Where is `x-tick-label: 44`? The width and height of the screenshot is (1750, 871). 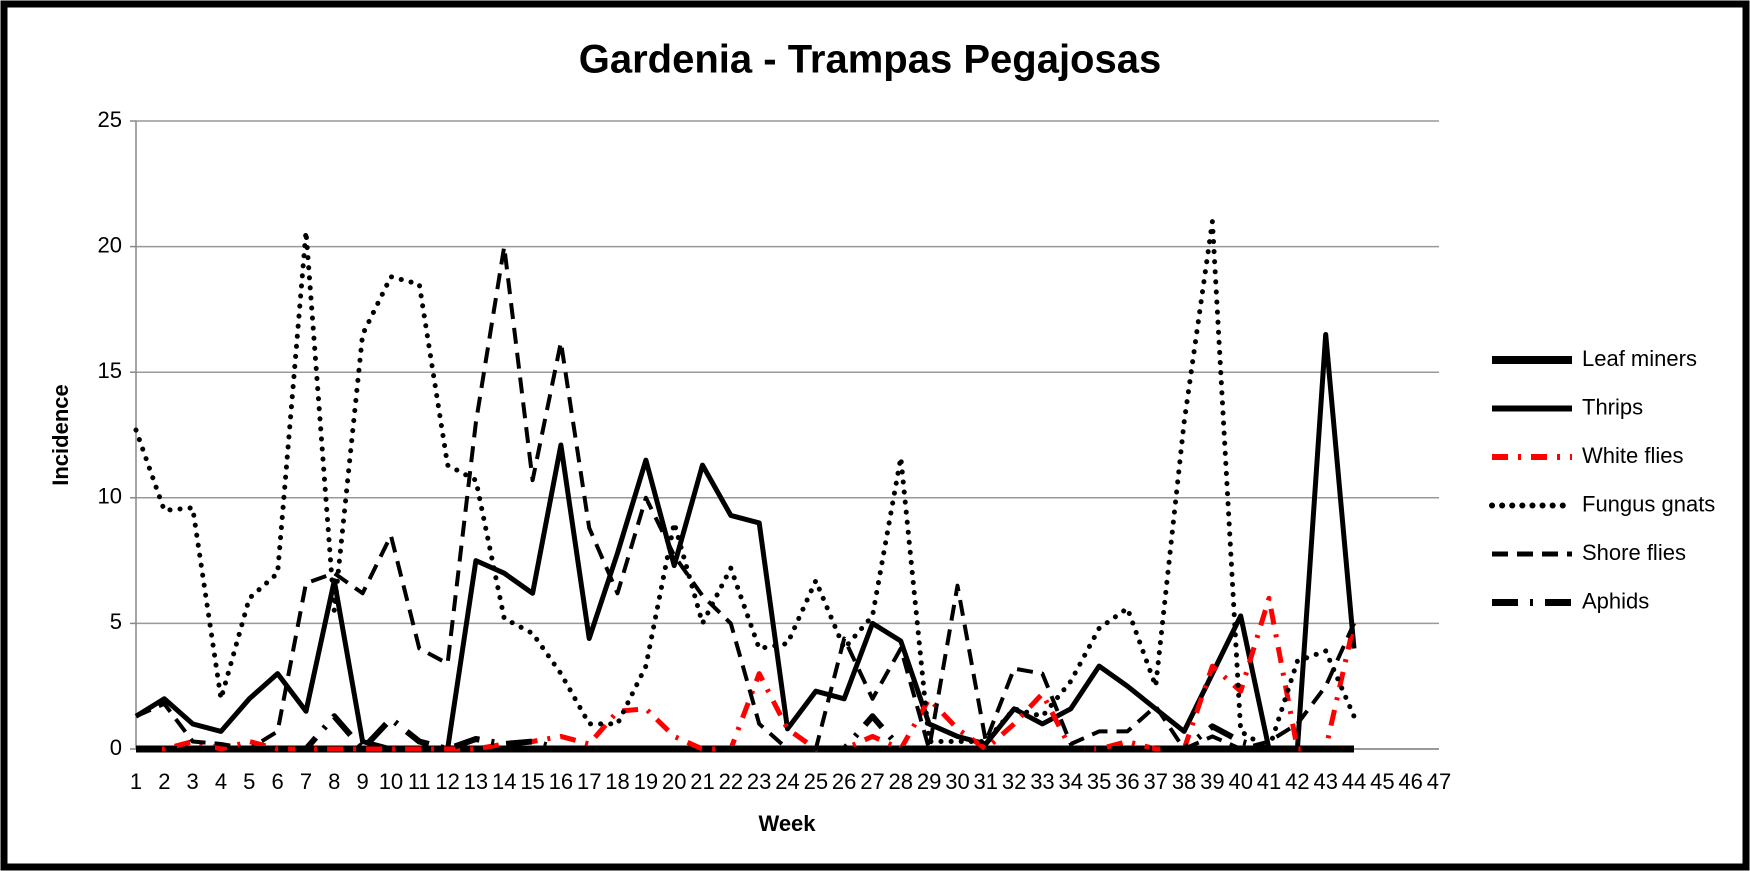
x-tick-label: 44 is located at coordinates (1354, 781).